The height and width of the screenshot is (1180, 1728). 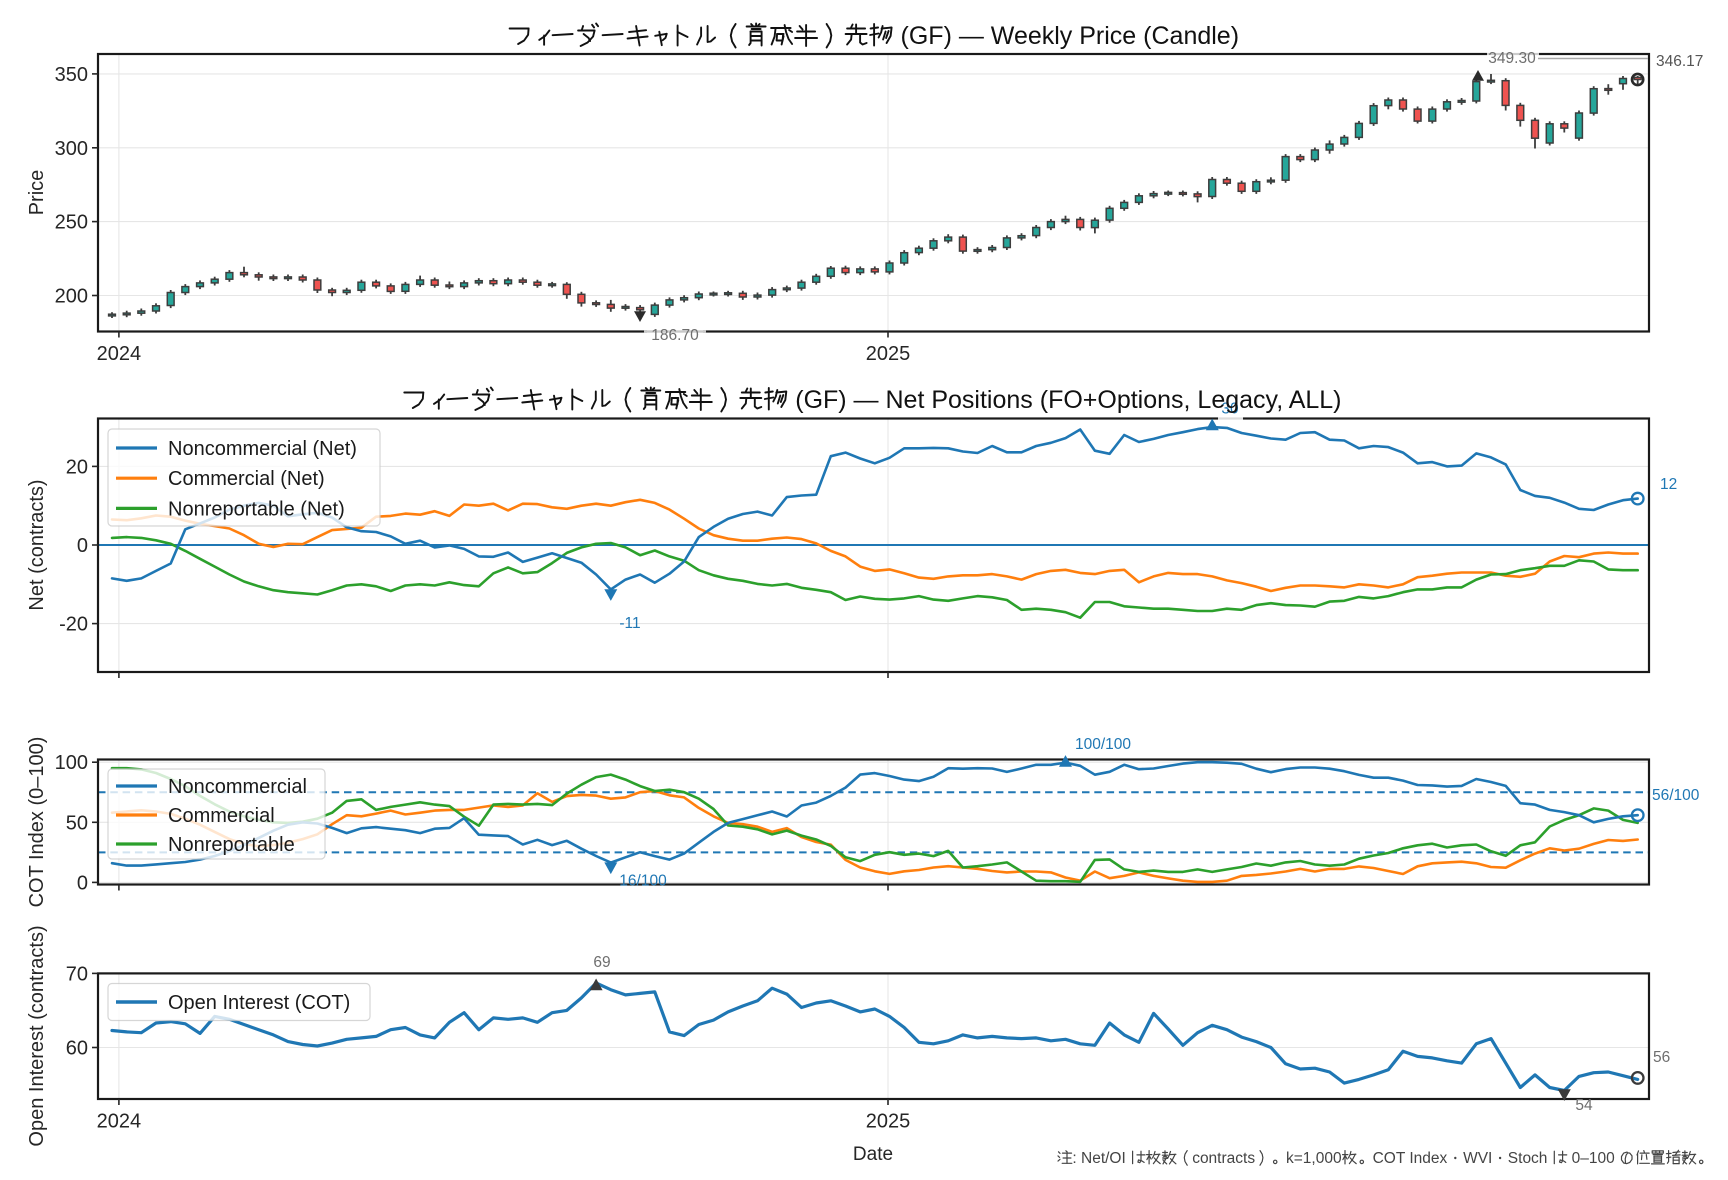 I want to click on svg-text: Stoch, so click(x=1530, y=1158).